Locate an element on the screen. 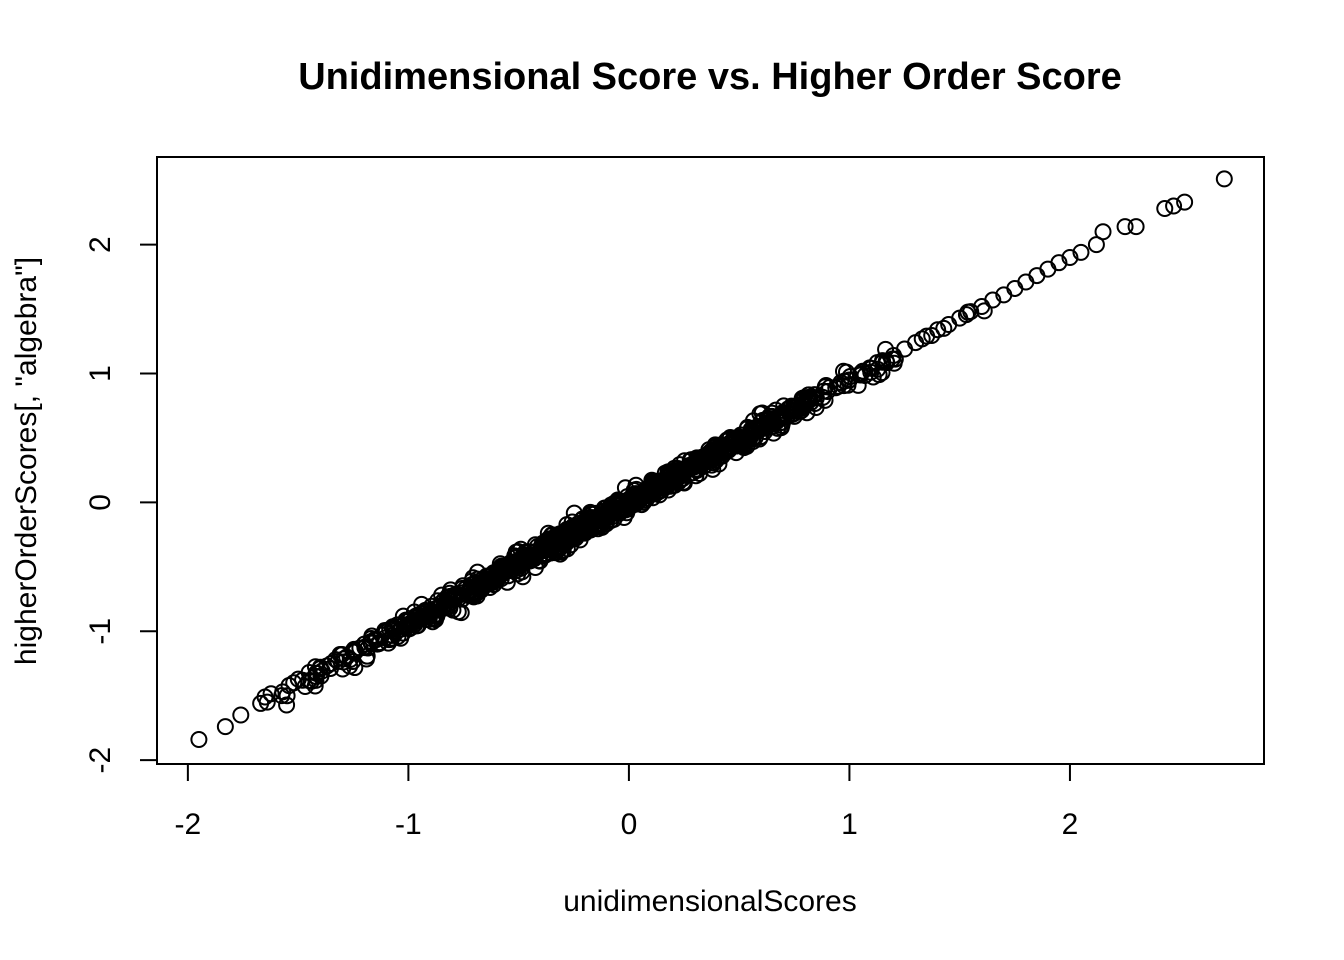  x-tick-label: 2 is located at coordinates (1070, 824).